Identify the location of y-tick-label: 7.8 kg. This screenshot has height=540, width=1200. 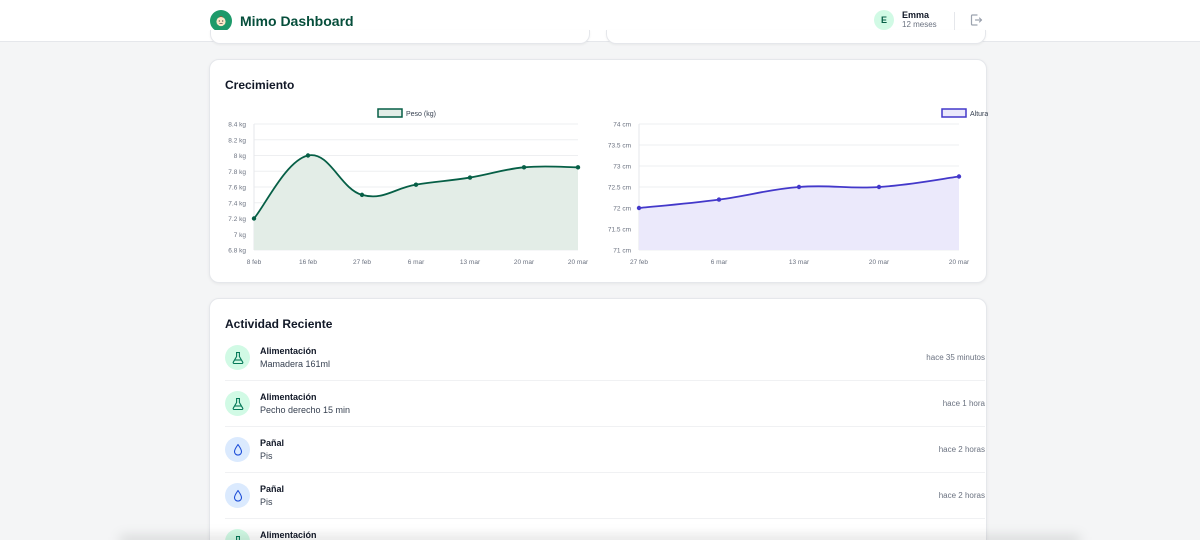
(237, 172).